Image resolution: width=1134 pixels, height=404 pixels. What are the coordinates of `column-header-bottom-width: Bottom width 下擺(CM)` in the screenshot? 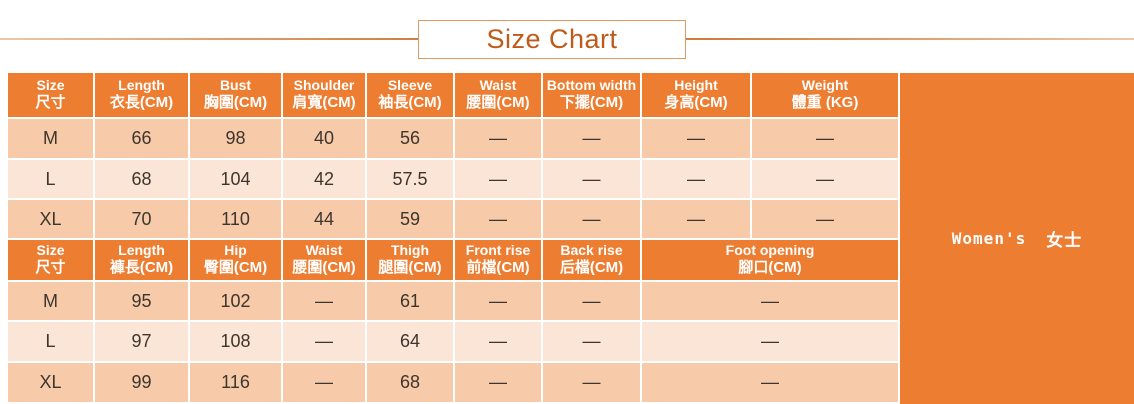 It's located at (591, 95).